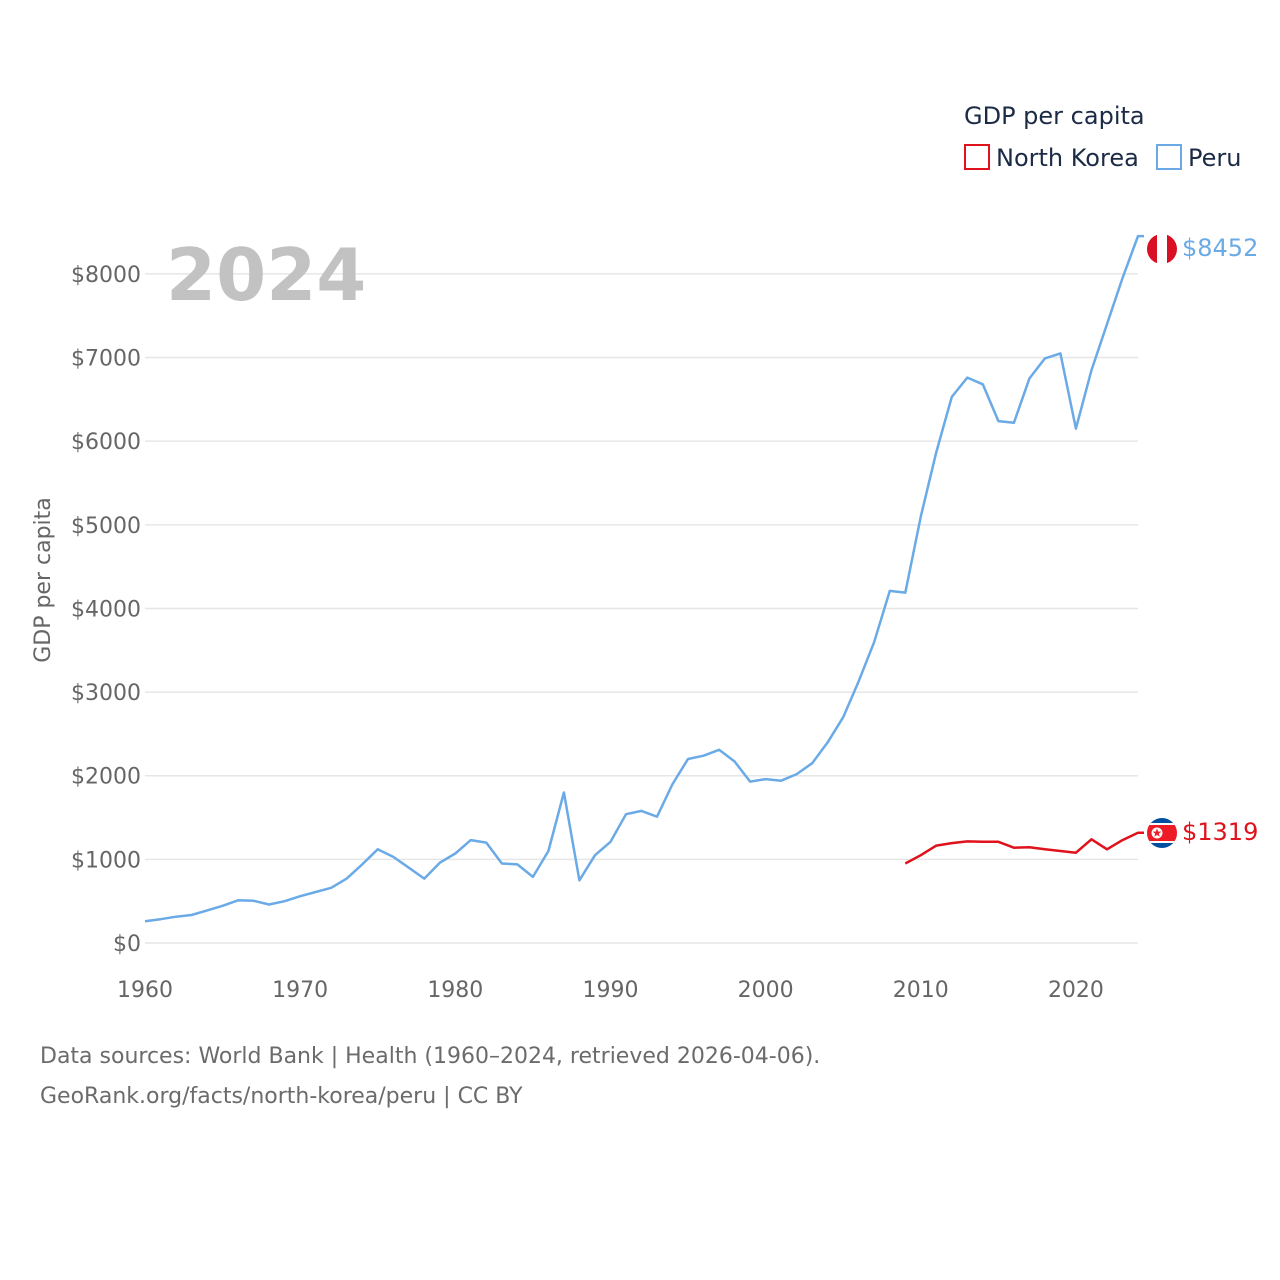 This screenshot has height=1280, width=1280. Describe the element at coordinates (43, 580) in the screenshot. I see `y-axis-label: GDP per capita` at that location.